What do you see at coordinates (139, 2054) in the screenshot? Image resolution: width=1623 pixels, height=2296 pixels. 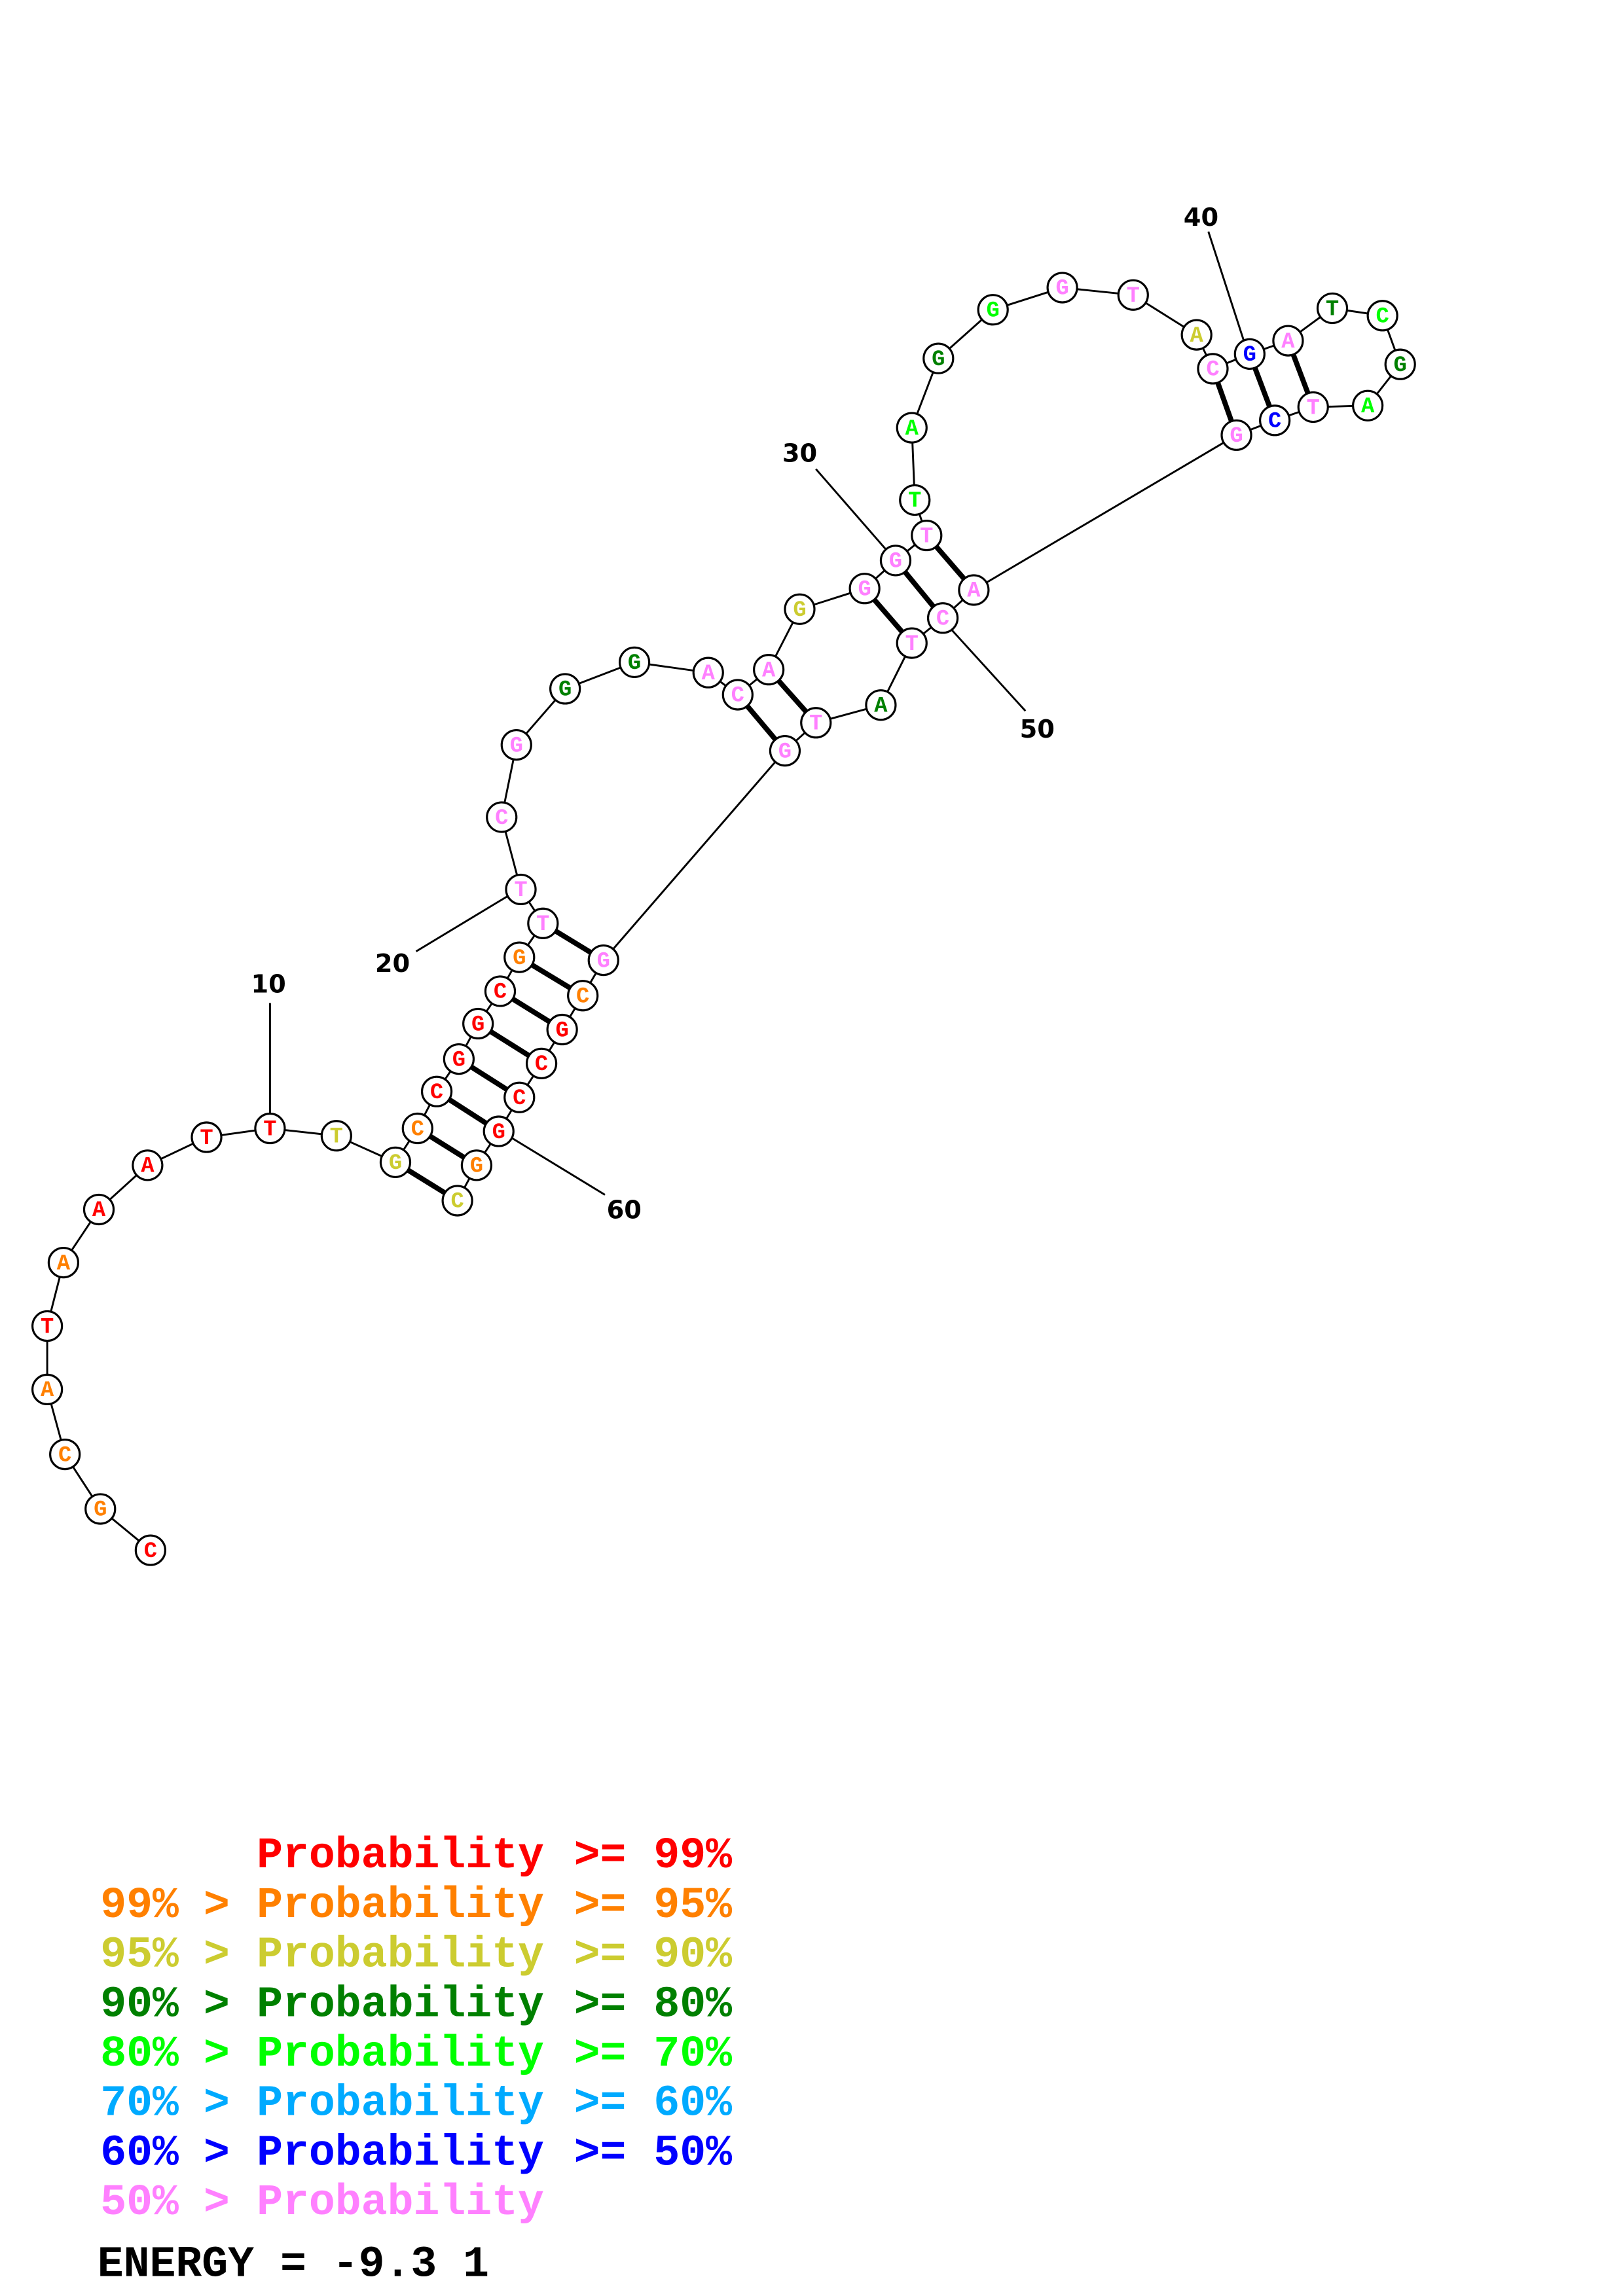 I see `legend-left: 80%` at bounding box center [139, 2054].